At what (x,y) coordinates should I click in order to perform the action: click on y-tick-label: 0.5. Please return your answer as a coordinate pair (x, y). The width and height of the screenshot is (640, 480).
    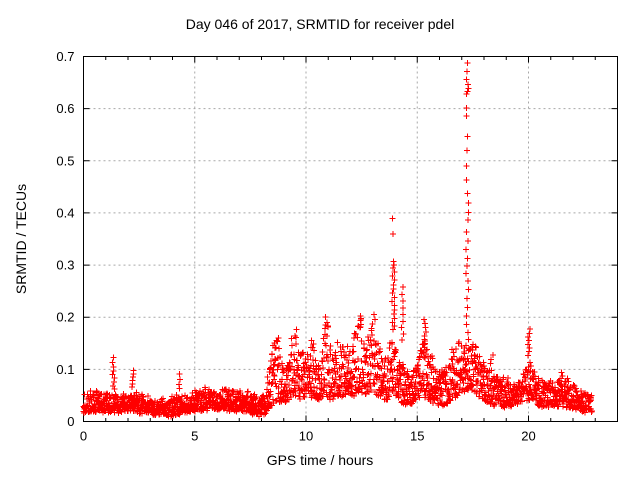
    Looking at the image, I should click on (65, 160).